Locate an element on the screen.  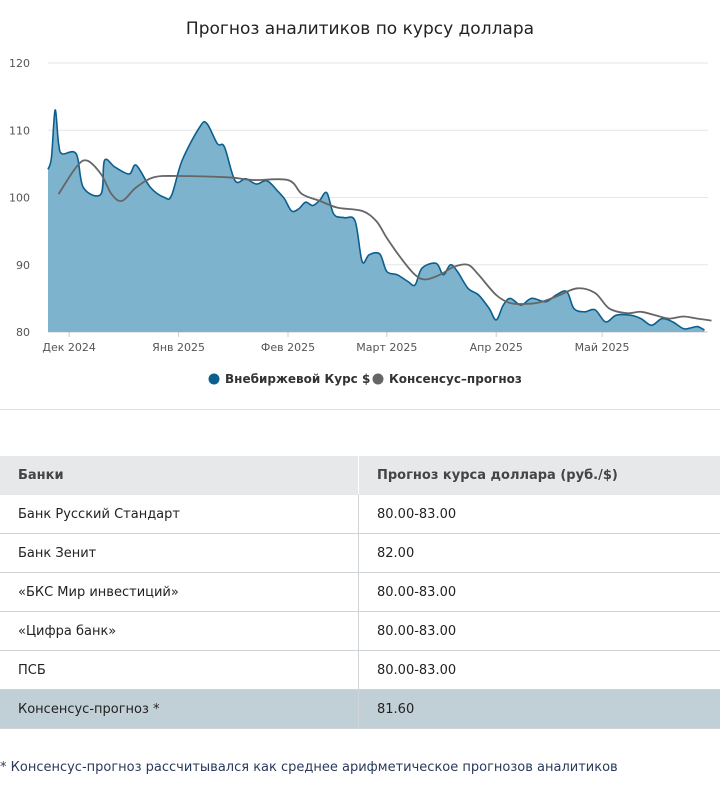
y-tick-label: 90 is located at coordinates (23, 265).